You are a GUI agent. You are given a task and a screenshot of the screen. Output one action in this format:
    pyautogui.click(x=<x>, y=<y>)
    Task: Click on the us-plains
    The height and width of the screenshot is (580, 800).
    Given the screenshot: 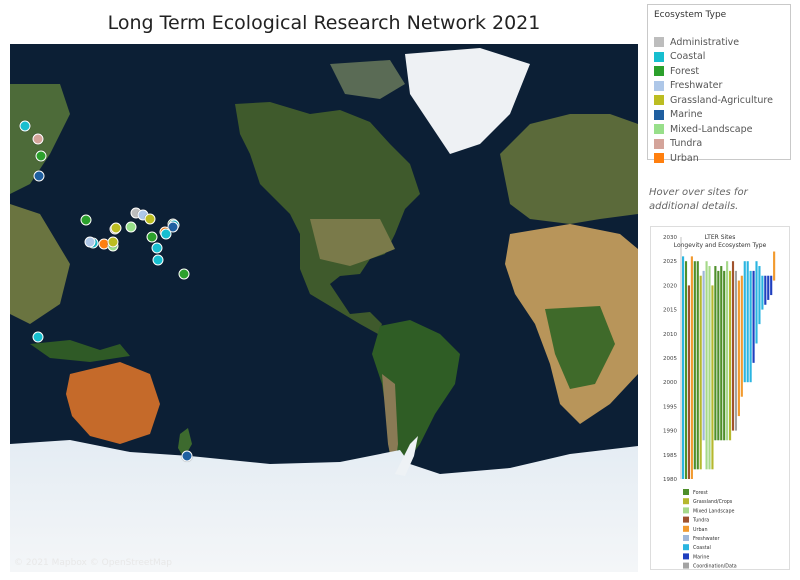 What is the action you would take?
    pyautogui.click(x=352, y=242)
    